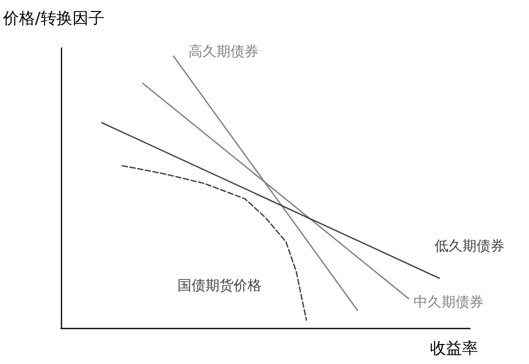 The width and height of the screenshot is (529, 364). What do you see at coordinates (53, 18) in the screenshot?
I see `y-axis-title: 价格/转换因子` at bounding box center [53, 18].